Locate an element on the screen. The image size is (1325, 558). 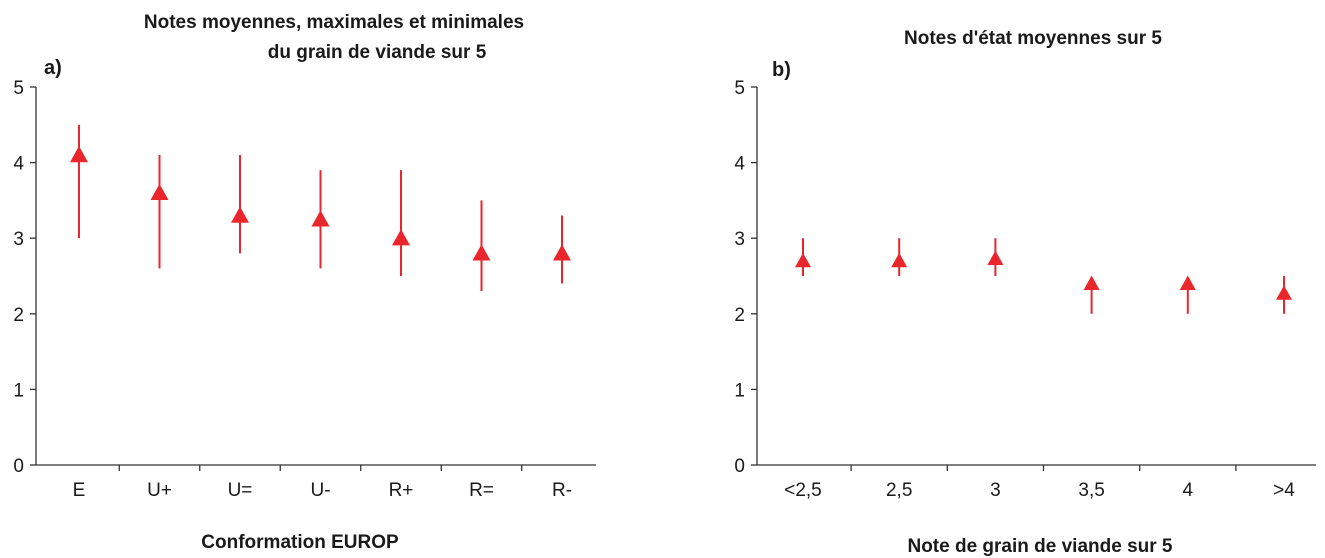
chart-a-title-line1: Notes moyennes, maximales et minimales is located at coordinates (334, 22).